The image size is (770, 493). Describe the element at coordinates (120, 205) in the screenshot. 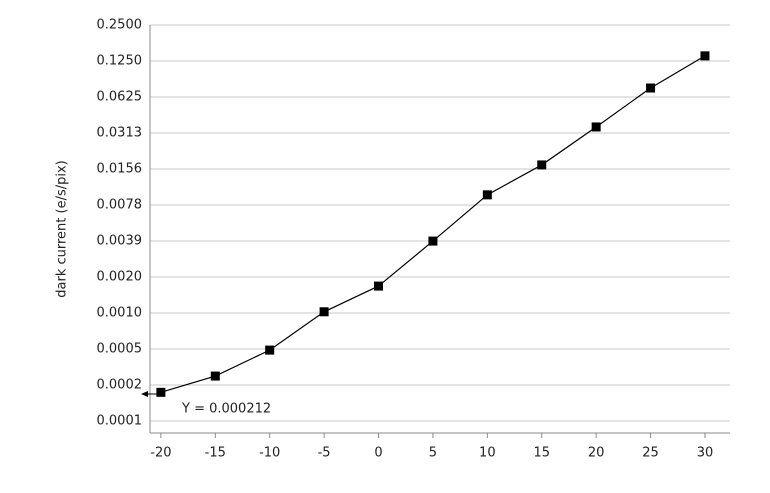

I see `y-tick-label: 0.0078` at that location.